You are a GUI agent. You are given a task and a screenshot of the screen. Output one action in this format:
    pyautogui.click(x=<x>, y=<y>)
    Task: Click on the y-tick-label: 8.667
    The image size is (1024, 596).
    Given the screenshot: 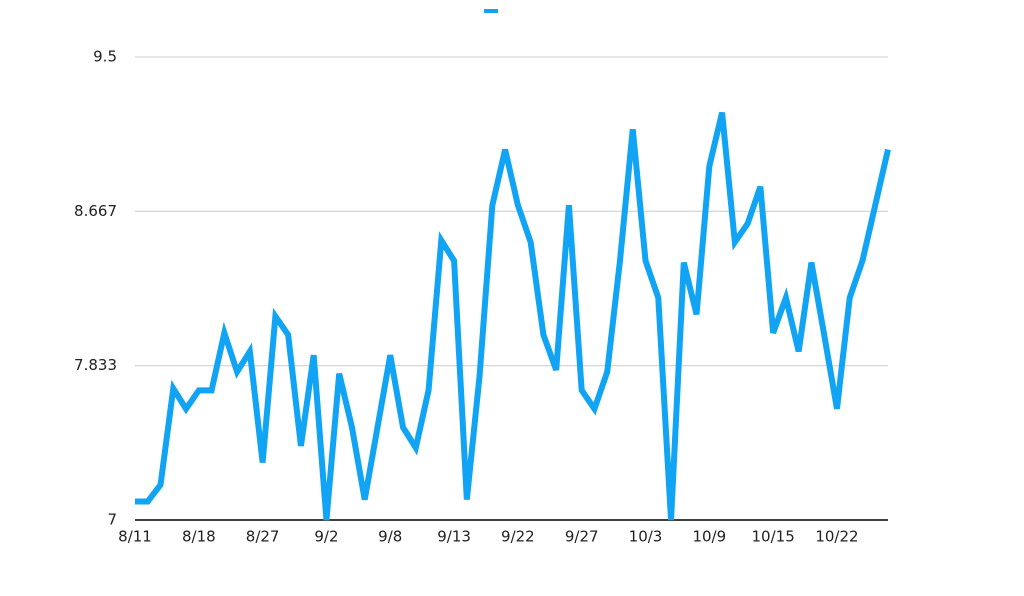 What is the action you would take?
    pyautogui.click(x=95, y=211)
    